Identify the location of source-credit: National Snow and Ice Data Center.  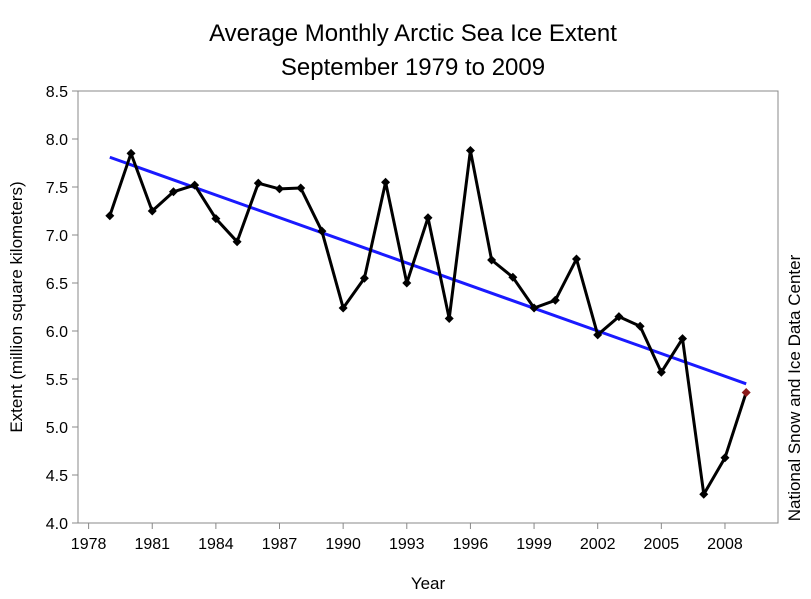
(794, 387).